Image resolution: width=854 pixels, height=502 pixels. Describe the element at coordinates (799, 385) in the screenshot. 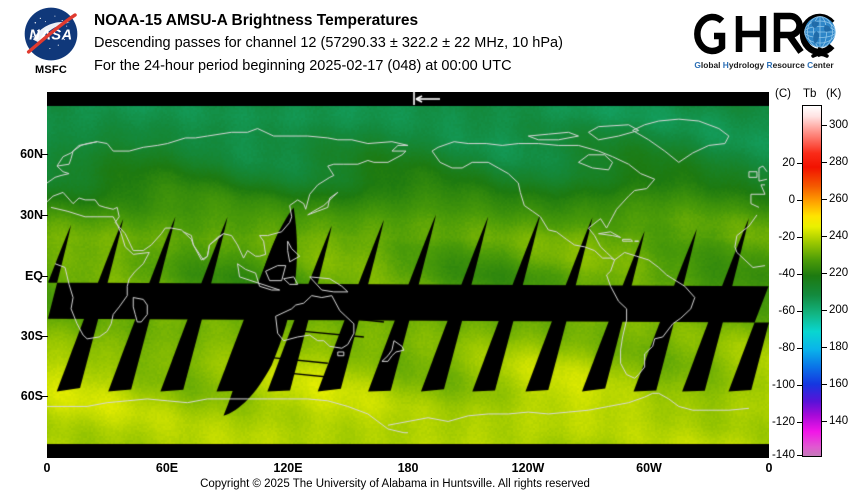

I see `cbar-tick-c-m100` at that location.